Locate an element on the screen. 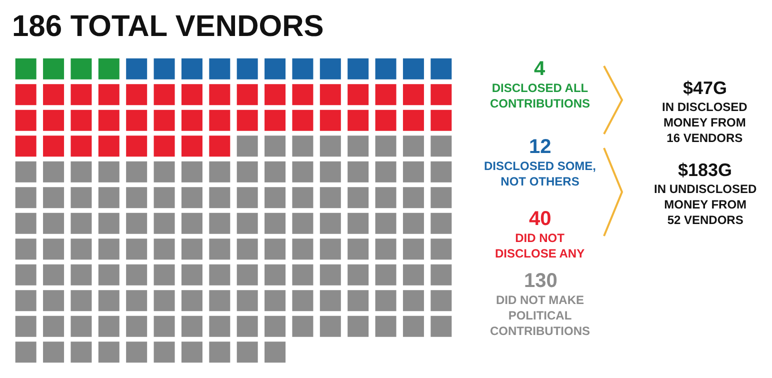 The image size is (772, 378). category-label: DISCLOSED SOME, NOT OTHERS is located at coordinates (540, 174).